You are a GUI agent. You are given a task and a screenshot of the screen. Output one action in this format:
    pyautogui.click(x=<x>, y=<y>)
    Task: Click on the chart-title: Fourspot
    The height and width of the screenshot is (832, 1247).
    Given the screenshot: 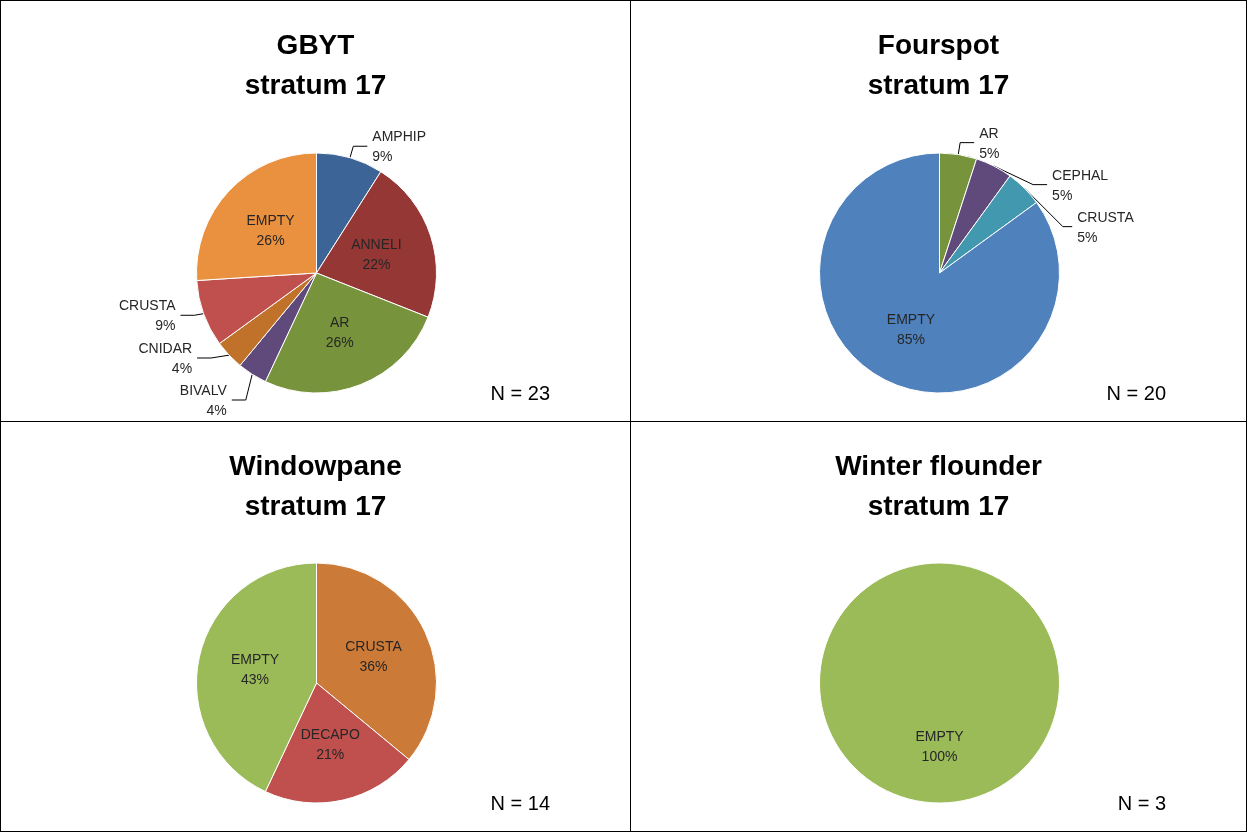 What is the action you would take?
    pyautogui.click(x=938, y=44)
    